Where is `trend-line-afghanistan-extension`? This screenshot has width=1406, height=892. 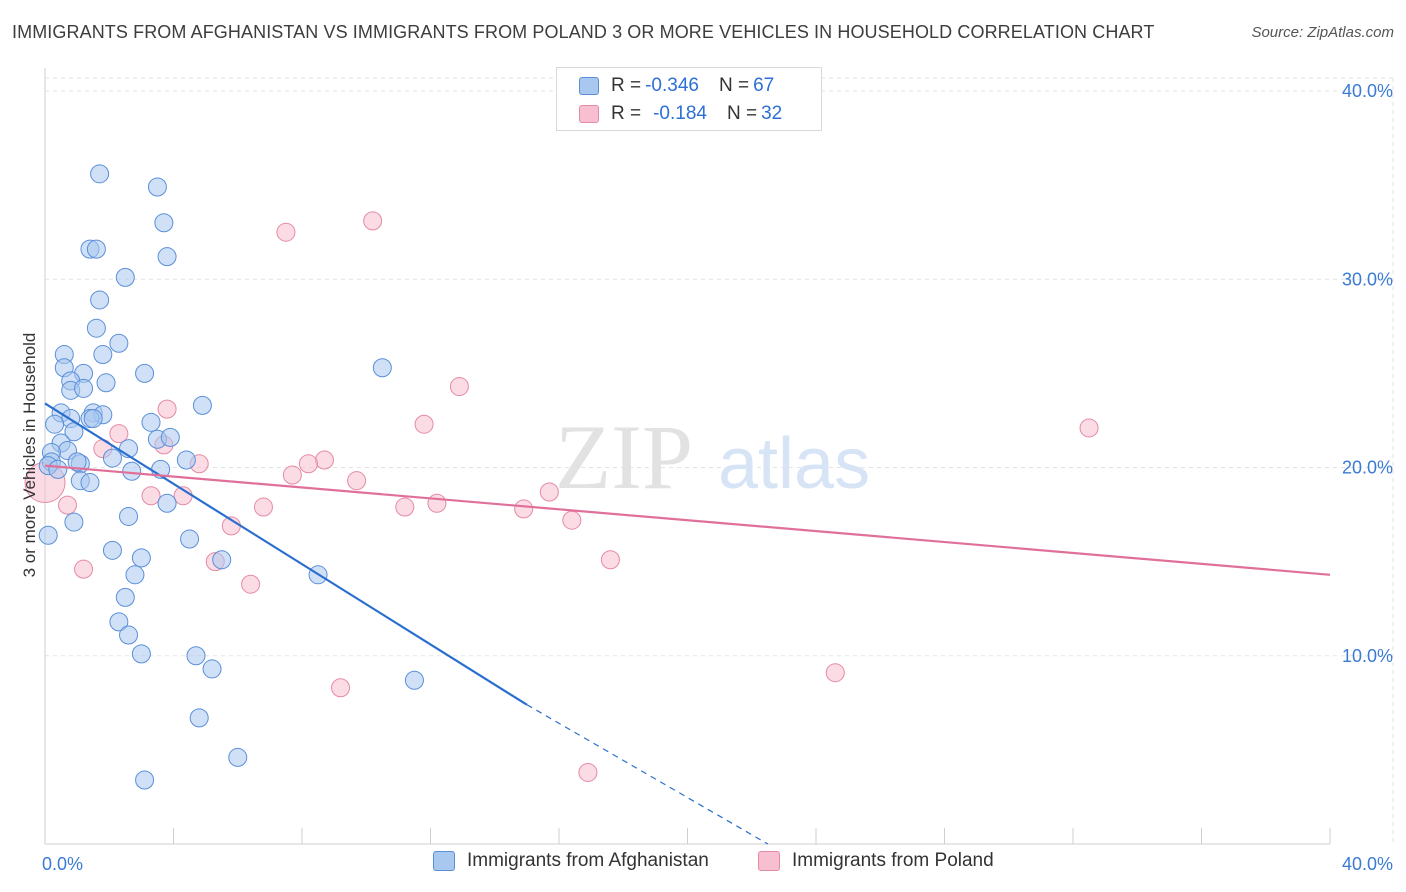 trend-line-afghanistan-extension is located at coordinates (647, 774).